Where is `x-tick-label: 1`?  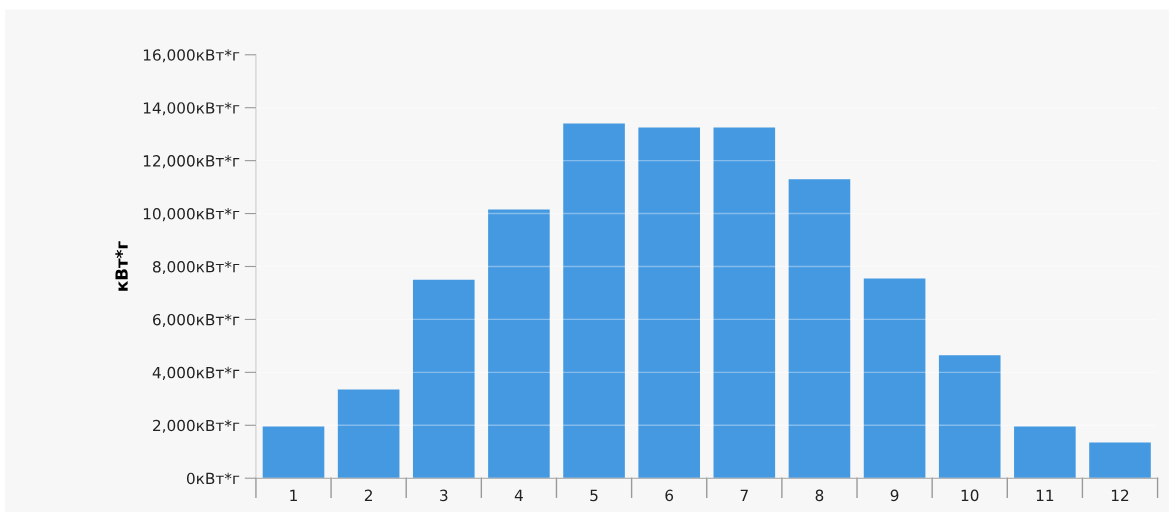
x-tick-label: 1 is located at coordinates (293, 495).